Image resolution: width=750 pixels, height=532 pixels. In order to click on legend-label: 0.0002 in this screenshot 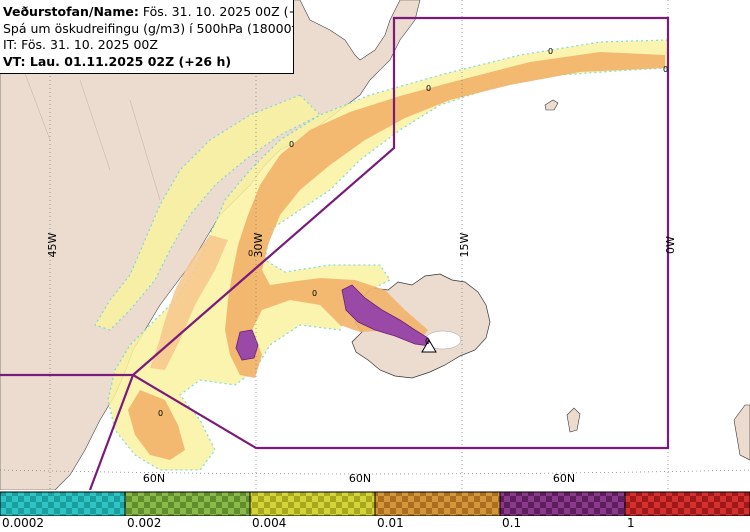, I will do `click(23, 523)`.